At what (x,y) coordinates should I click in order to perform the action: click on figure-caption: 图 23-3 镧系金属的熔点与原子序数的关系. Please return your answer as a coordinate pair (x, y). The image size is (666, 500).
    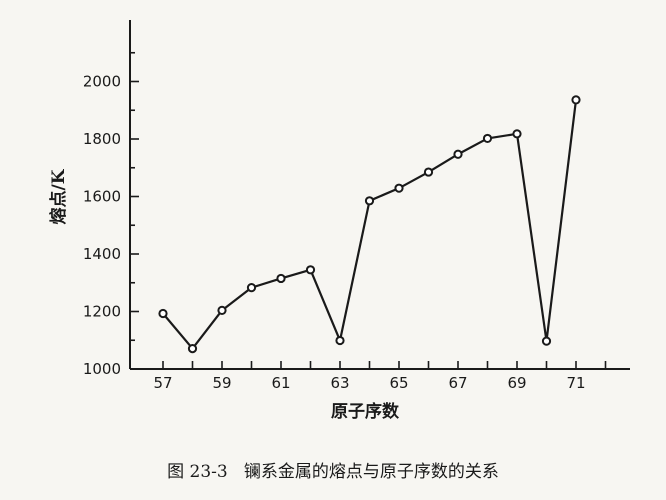
    Looking at the image, I should click on (333, 472).